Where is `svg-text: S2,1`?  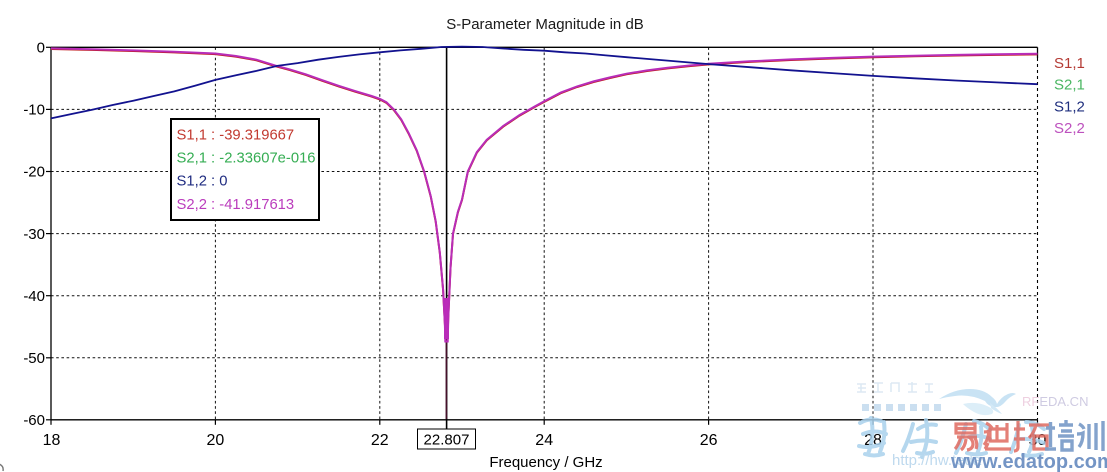
svg-text: S2,1 is located at coordinates (1069, 85).